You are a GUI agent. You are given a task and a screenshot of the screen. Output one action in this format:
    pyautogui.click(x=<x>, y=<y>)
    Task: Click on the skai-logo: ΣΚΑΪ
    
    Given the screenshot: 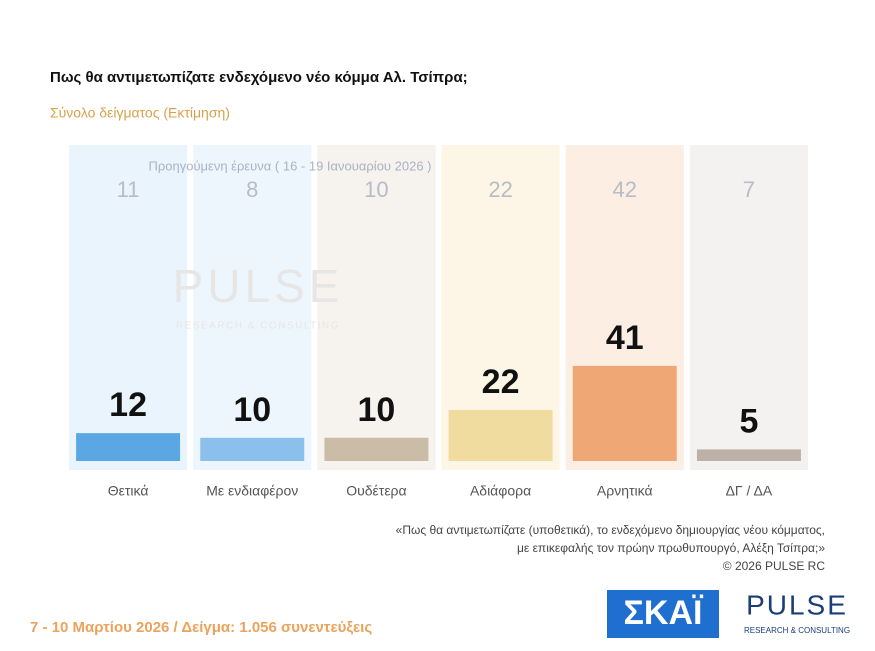 What is the action you would take?
    pyautogui.click(x=664, y=613)
    